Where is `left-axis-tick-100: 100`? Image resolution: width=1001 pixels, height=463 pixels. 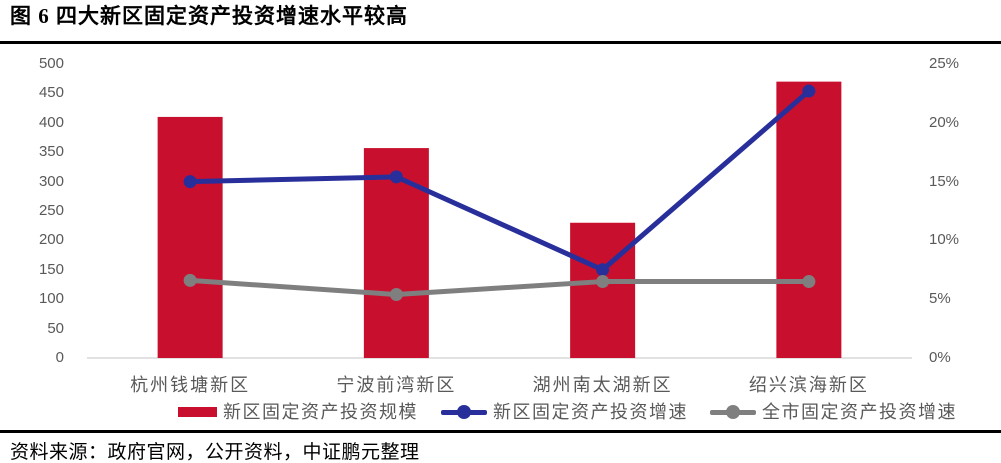 left-axis-tick-100: 100 is located at coordinates (51, 299).